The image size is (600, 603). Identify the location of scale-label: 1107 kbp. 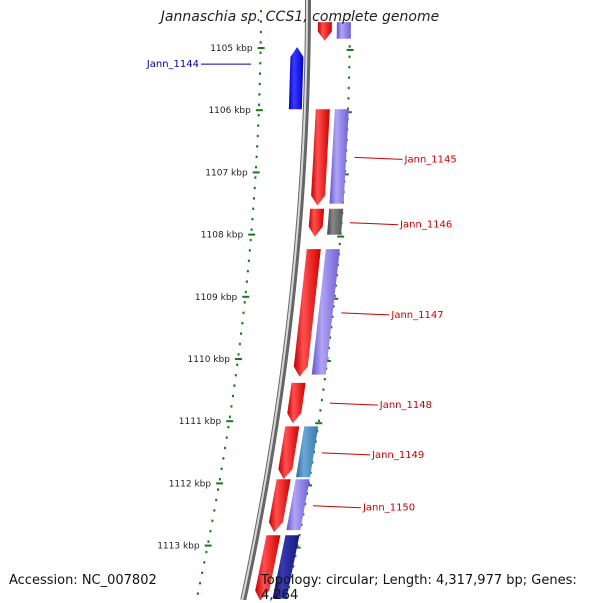
(226, 173).